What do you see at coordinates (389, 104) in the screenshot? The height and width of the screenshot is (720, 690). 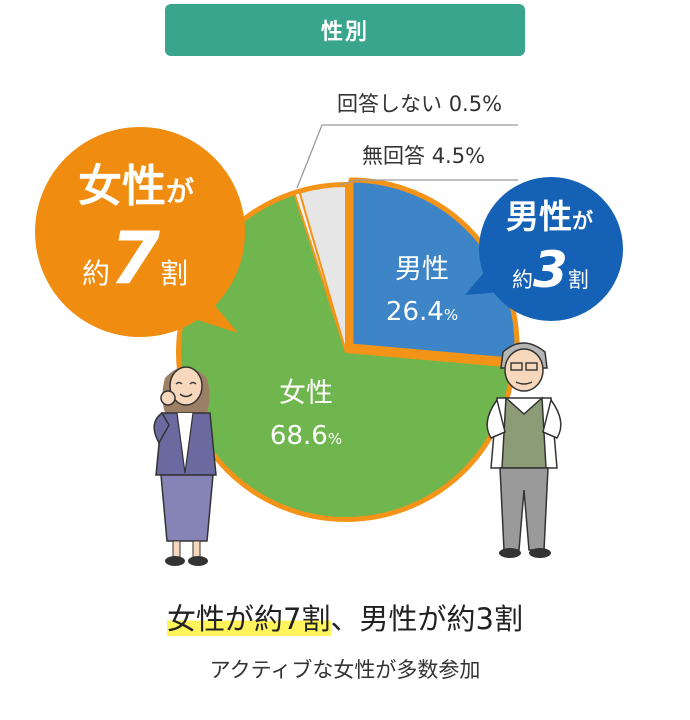 I see `callout-no-answer-declined-label: 回答しない` at bounding box center [389, 104].